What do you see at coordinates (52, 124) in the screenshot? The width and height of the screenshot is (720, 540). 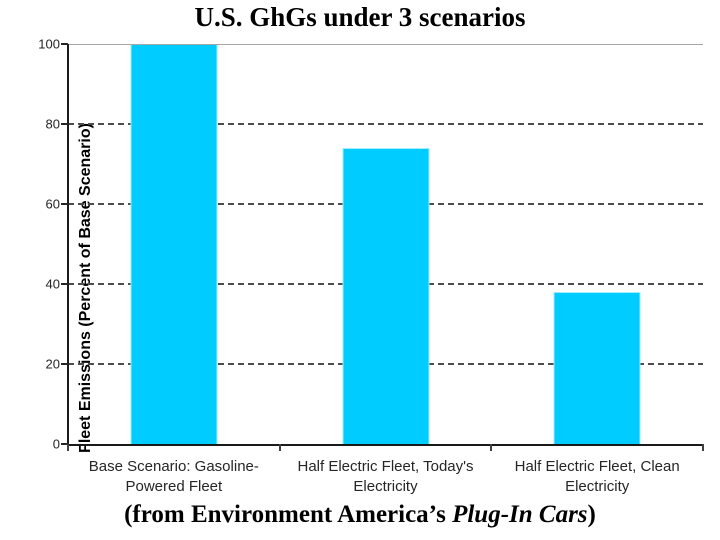 I see `y-tick-label-80: 80` at bounding box center [52, 124].